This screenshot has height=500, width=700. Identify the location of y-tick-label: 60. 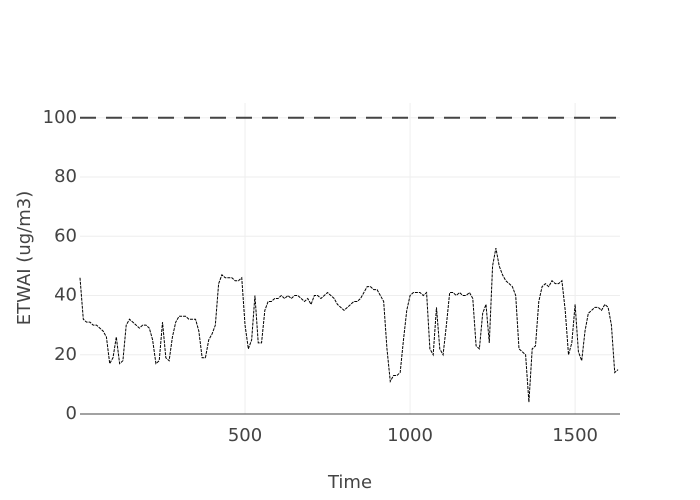
(65, 235).